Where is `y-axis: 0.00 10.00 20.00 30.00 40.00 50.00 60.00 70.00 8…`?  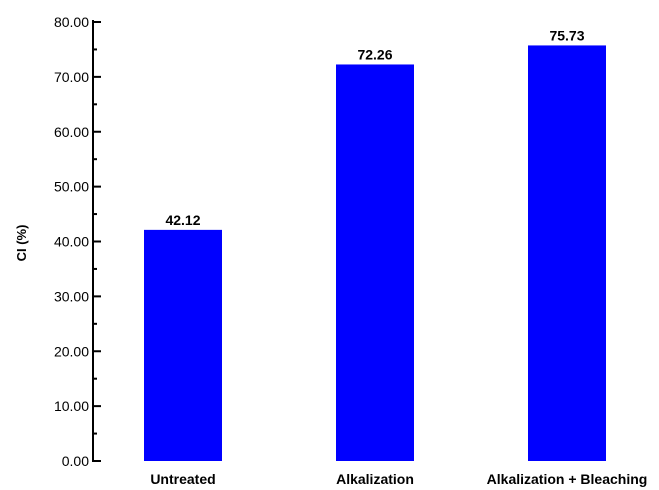 y-axis: 0.00 10.00 20.00 30.00 40.00 50.00 60.00 70.00 8… is located at coordinates (77, 241).